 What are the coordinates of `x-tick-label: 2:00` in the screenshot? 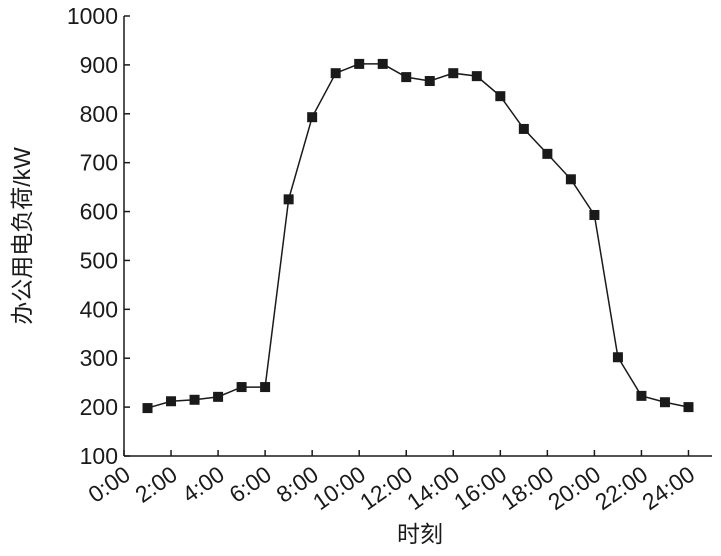 It's located at (156, 484).